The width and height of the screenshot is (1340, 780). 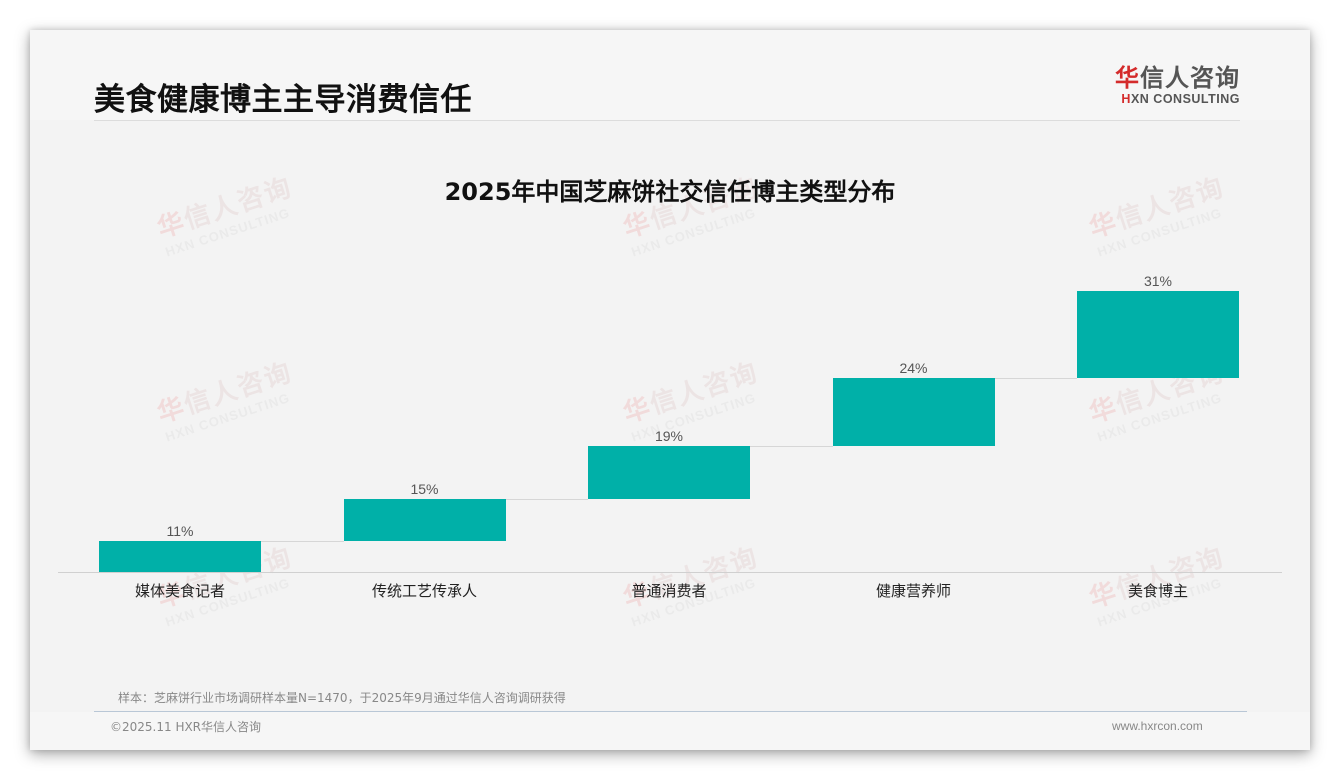 What do you see at coordinates (424, 489) in the screenshot?
I see `bar-value-label: 15%` at bounding box center [424, 489].